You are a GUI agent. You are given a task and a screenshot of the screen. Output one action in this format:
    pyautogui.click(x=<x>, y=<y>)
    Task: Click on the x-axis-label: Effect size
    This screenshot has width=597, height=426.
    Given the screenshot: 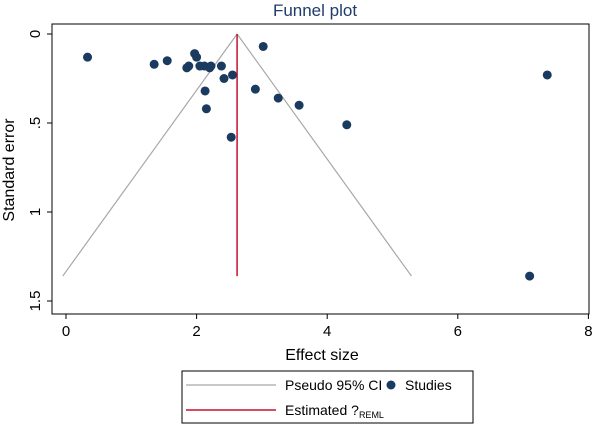 What is the action you would take?
    pyautogui.click(x=322, y=355)
    